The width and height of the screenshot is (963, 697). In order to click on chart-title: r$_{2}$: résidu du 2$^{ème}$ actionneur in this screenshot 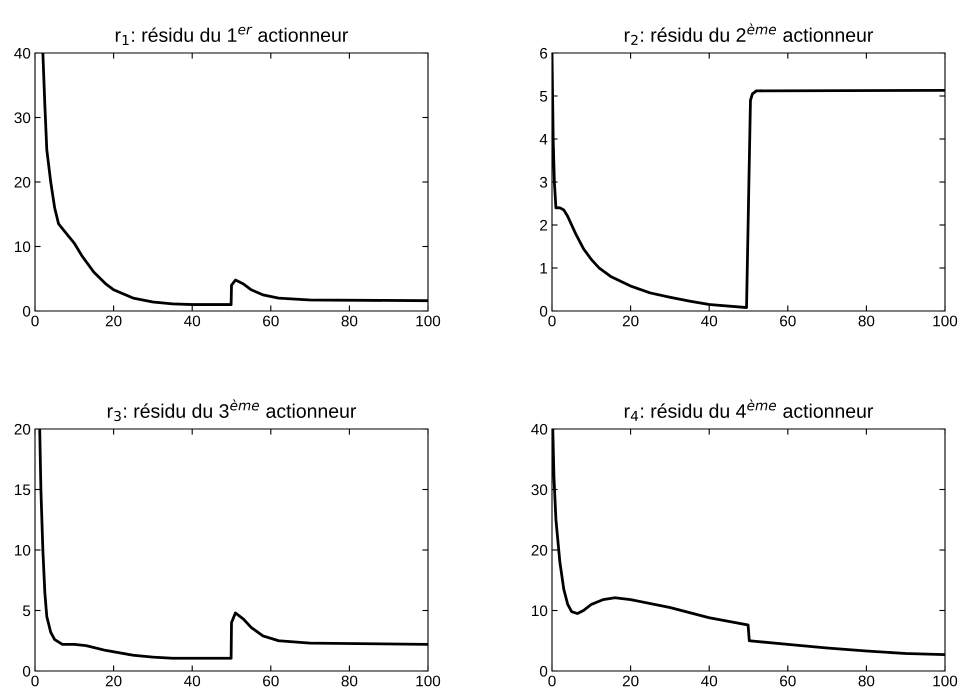, I will do `click(749, 34)`.